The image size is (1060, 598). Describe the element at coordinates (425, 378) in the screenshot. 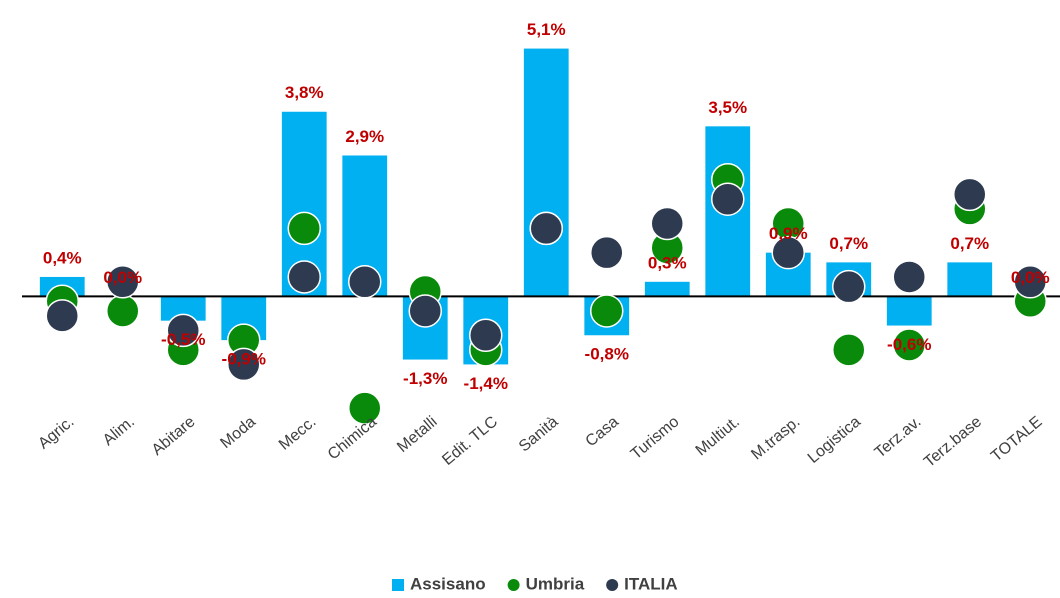

I see `value-label: -1,3%` at that location.